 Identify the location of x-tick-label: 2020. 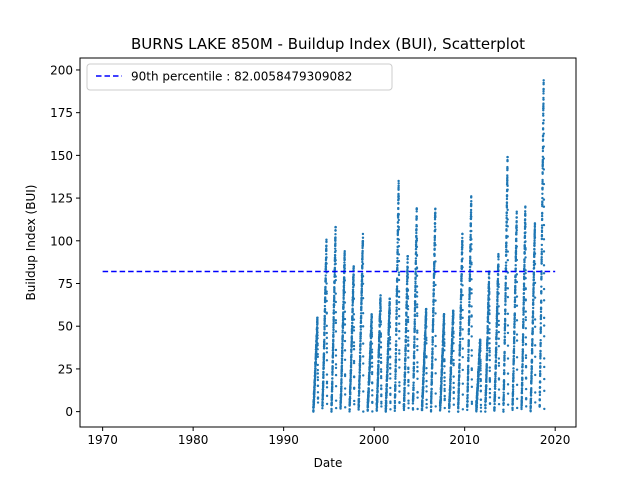
(555, 440).